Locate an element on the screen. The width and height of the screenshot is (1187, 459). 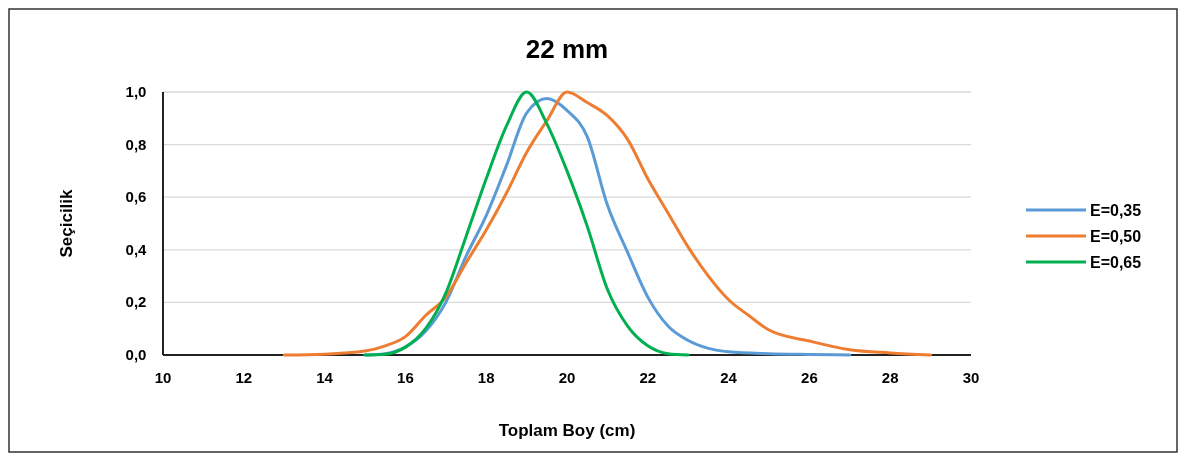
x-tick-label: 30 is located at coordinates (971, 377).